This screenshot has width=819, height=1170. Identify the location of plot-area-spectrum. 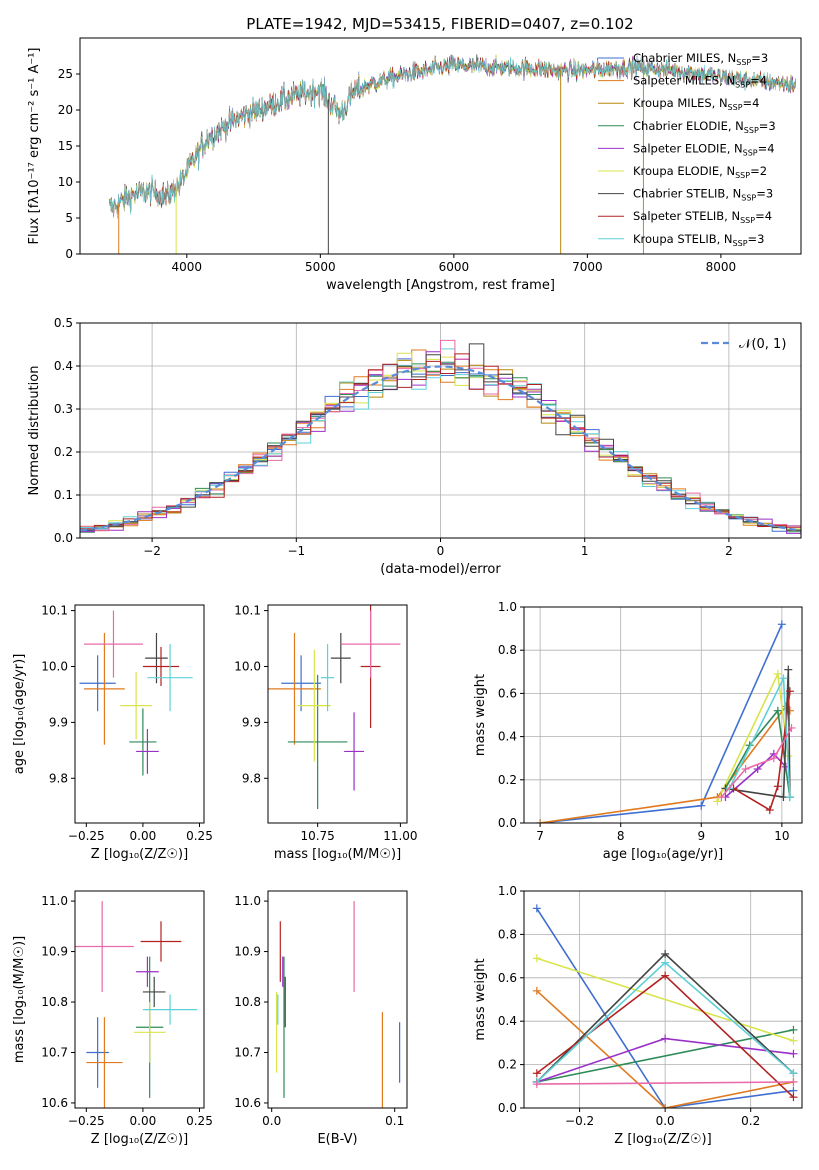
(453, 154).